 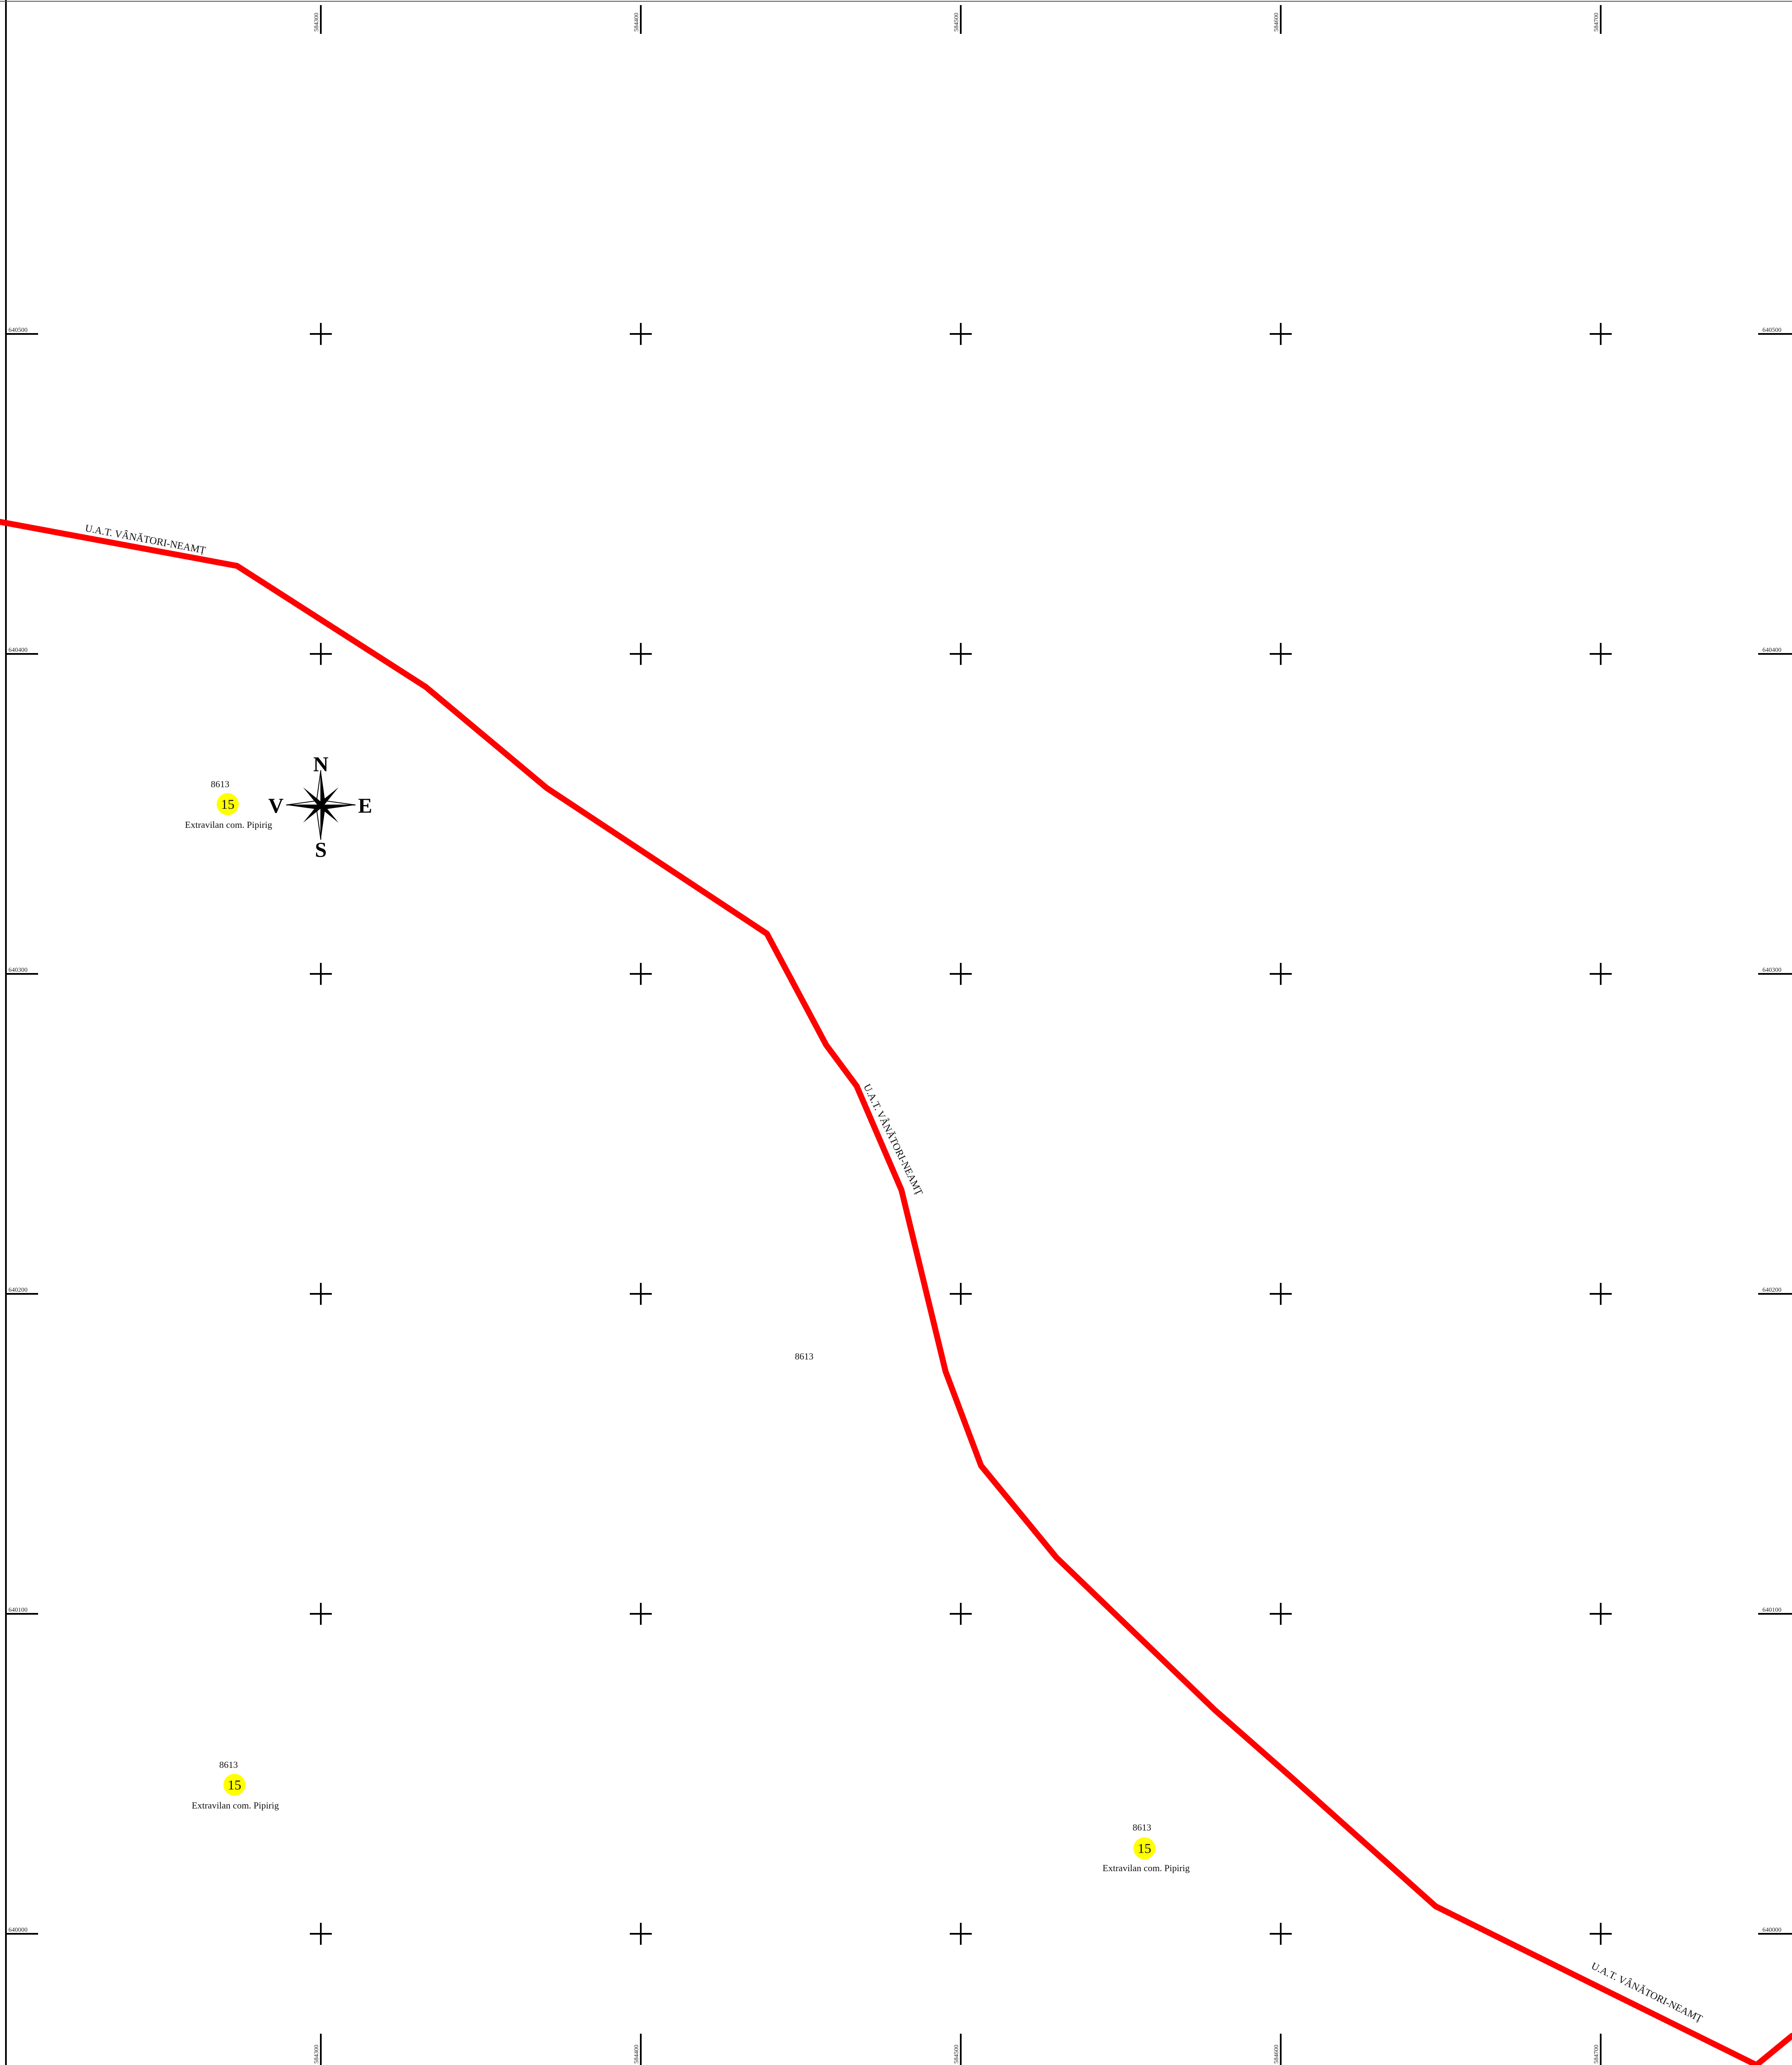 I want to click on bottom-easting-ticks, so click(x=961, y=2049).